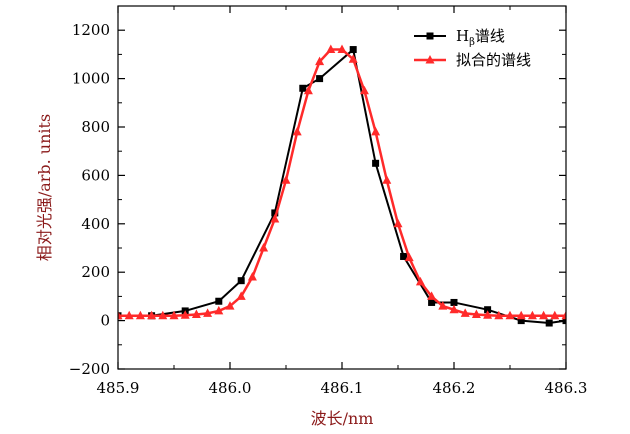 The width and height of the screenshot is (630, 434). What do you see at coordinates (95, 175) in the screenshot?
I see `y-tick-label: 600` at bounding box center [95, 175].